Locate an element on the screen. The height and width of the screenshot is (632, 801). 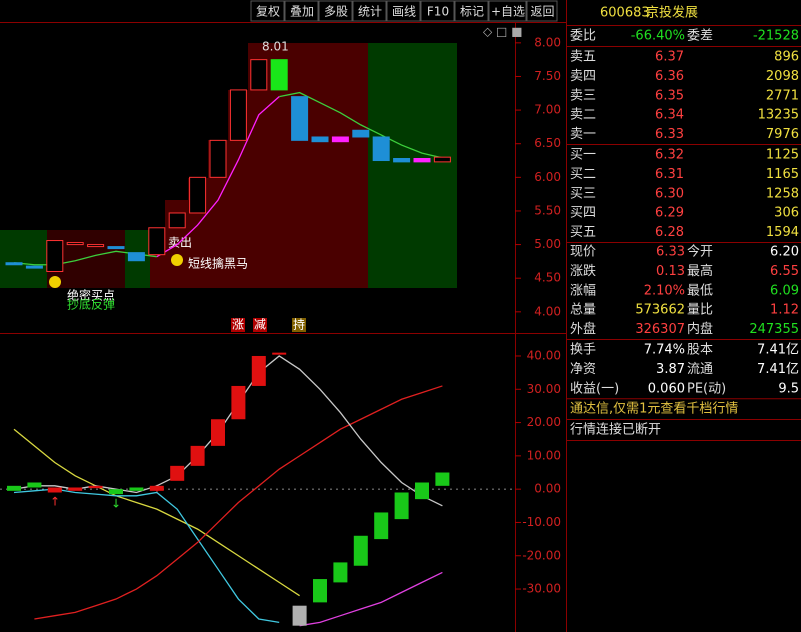
toolbar-label: 多股 is located at coordinates (336, 12).